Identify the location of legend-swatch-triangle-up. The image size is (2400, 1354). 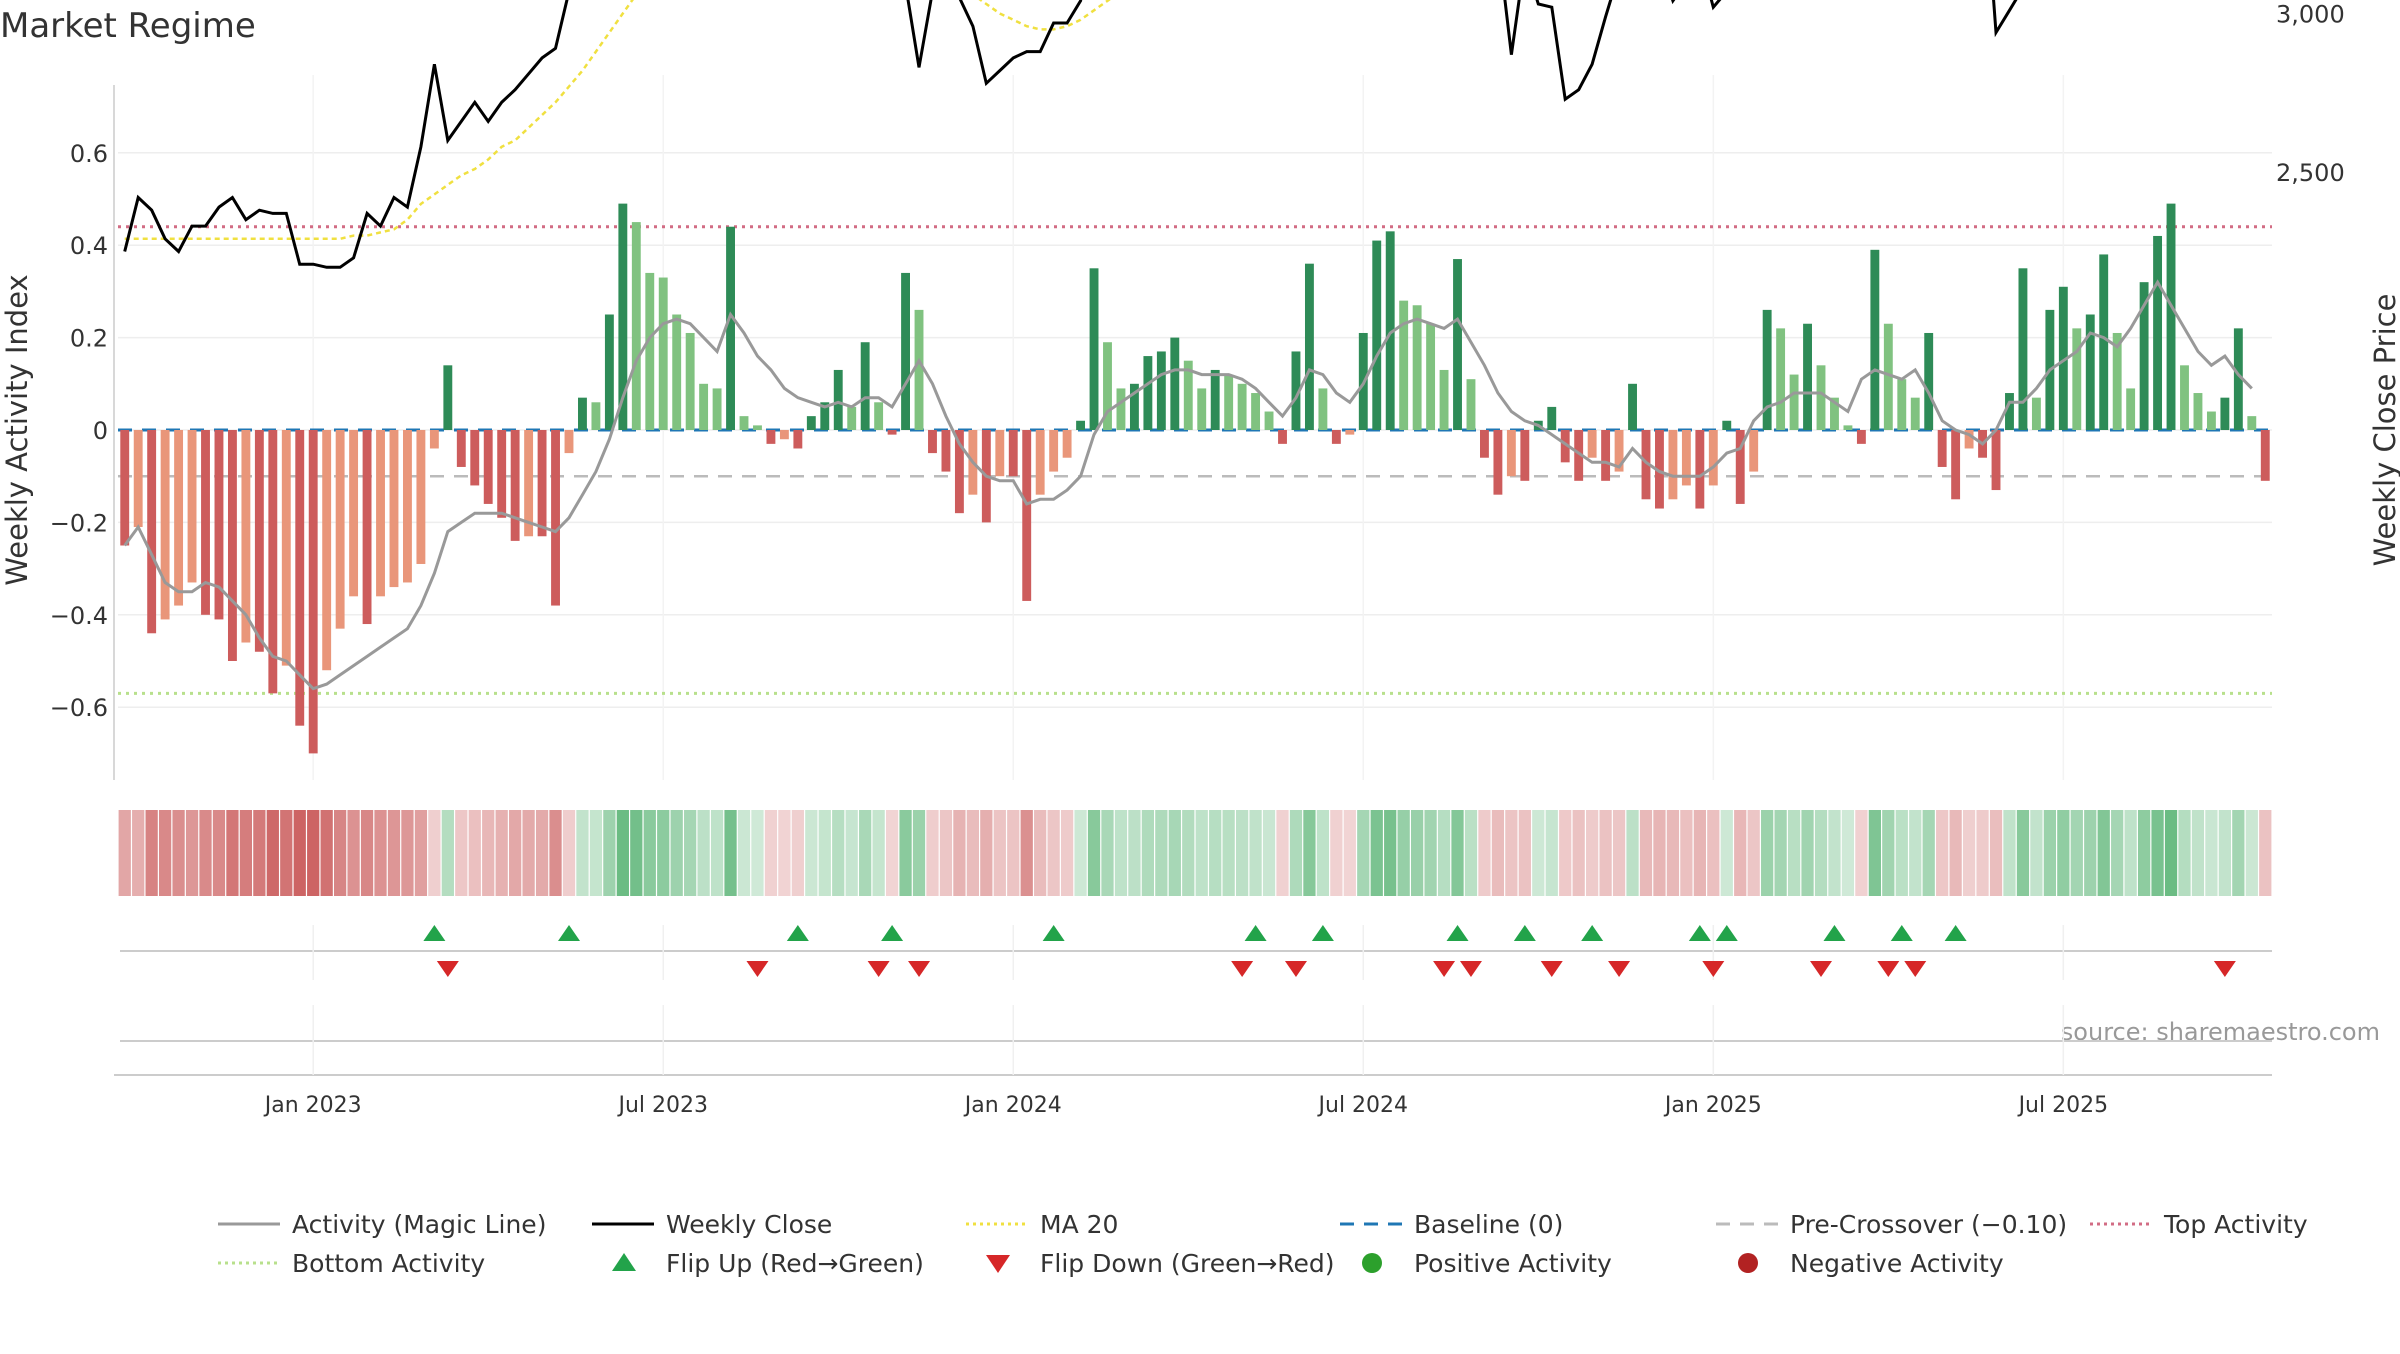
(624, 1262).